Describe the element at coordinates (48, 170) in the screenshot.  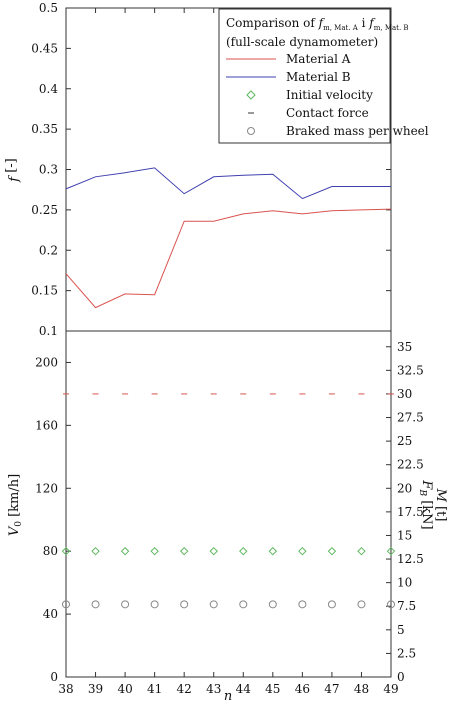
I see `top-y-tick-label: 0.3` at that location.